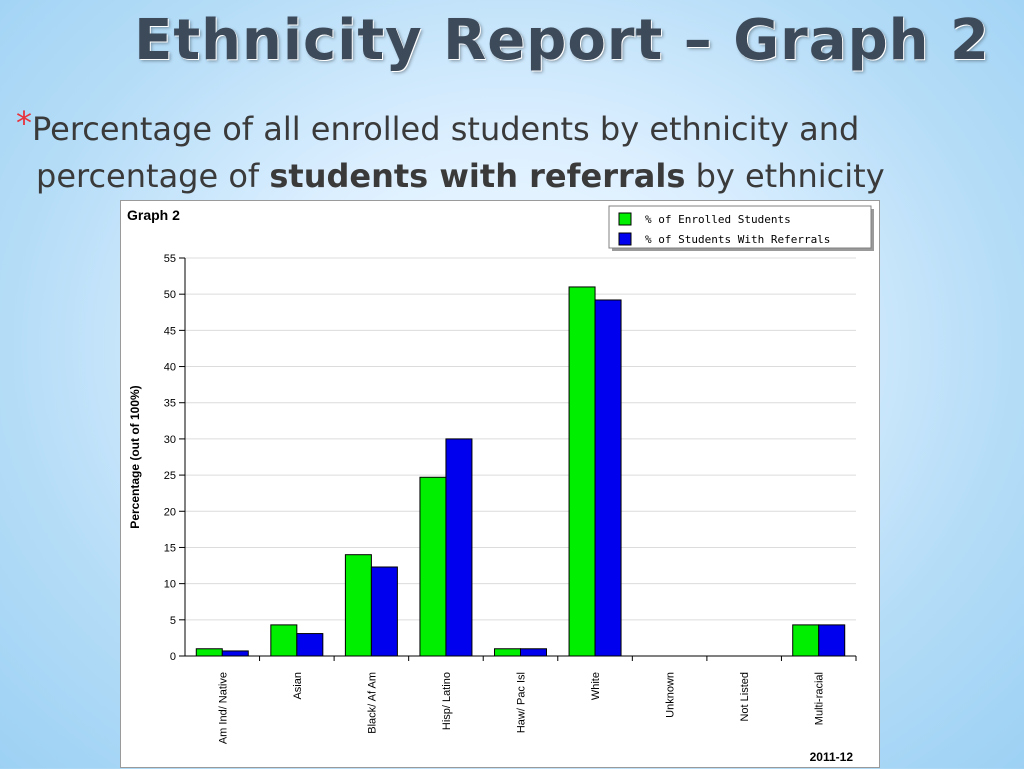 Image resolution: width=1024 pixels, height=769 pixels. What do you see at coordinates (522, 702) in the screenshot?
I see `x-tick-label: Haw/ Pac Isl` at bounding box center [522, 702].